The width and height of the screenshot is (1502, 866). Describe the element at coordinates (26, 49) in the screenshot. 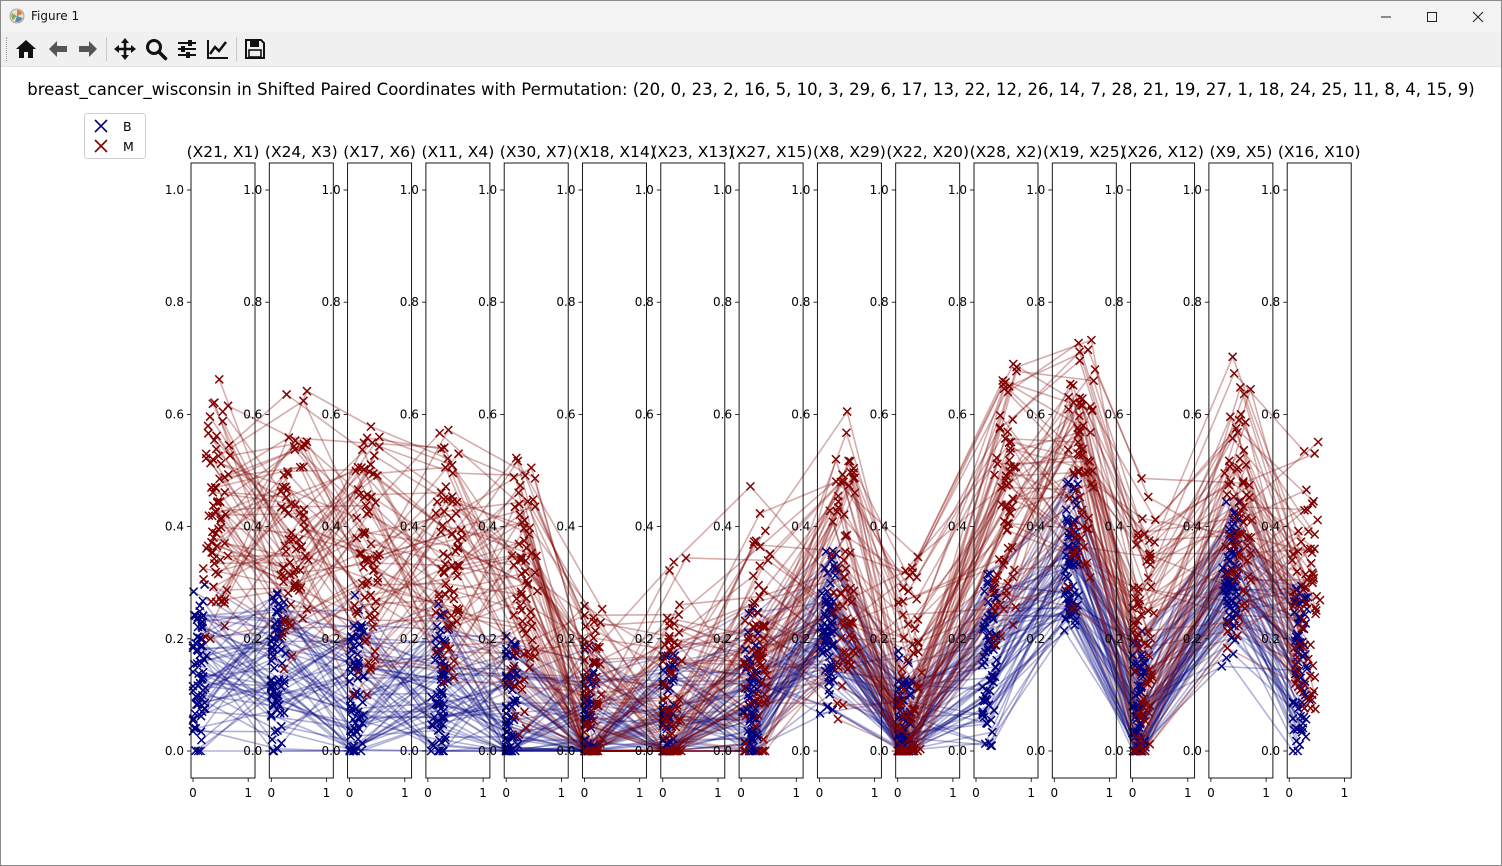

I see `home-button` at that location.